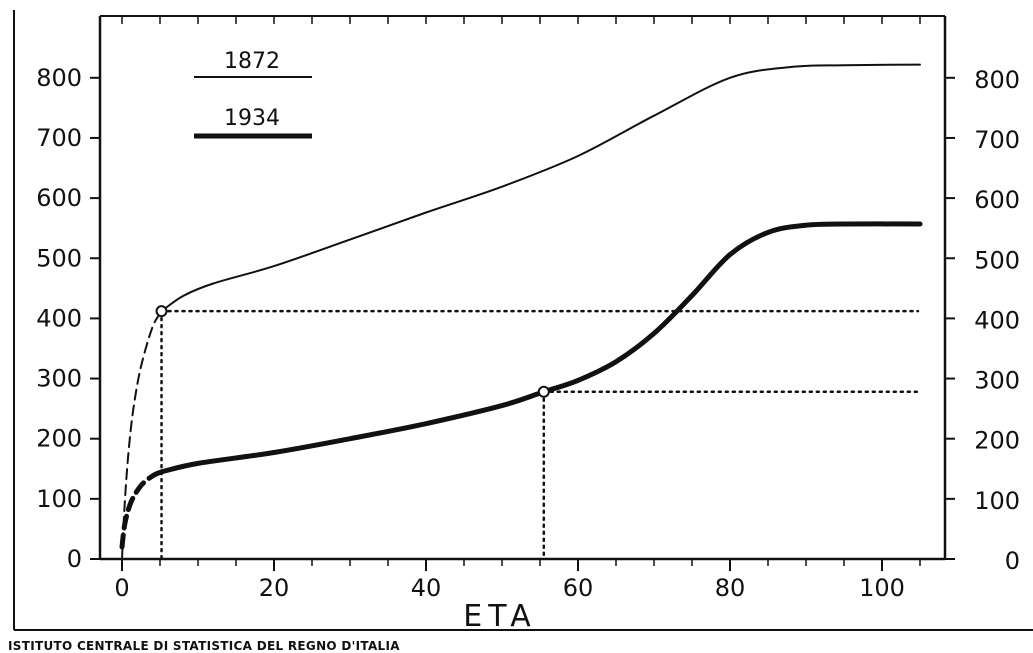 This screenshot has height=653, width=1033. I want to click on x-tick-label-40: 40, so click(426, 588).